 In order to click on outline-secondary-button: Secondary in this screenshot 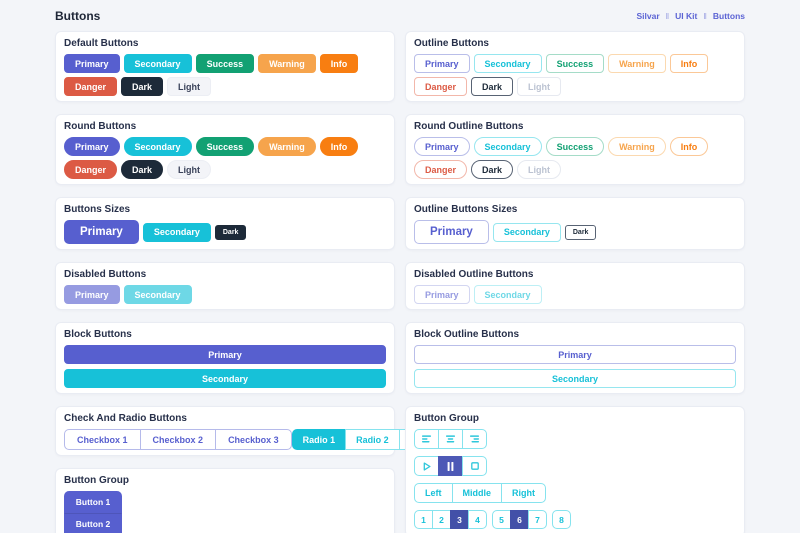, I will do `click(507, 63)`.